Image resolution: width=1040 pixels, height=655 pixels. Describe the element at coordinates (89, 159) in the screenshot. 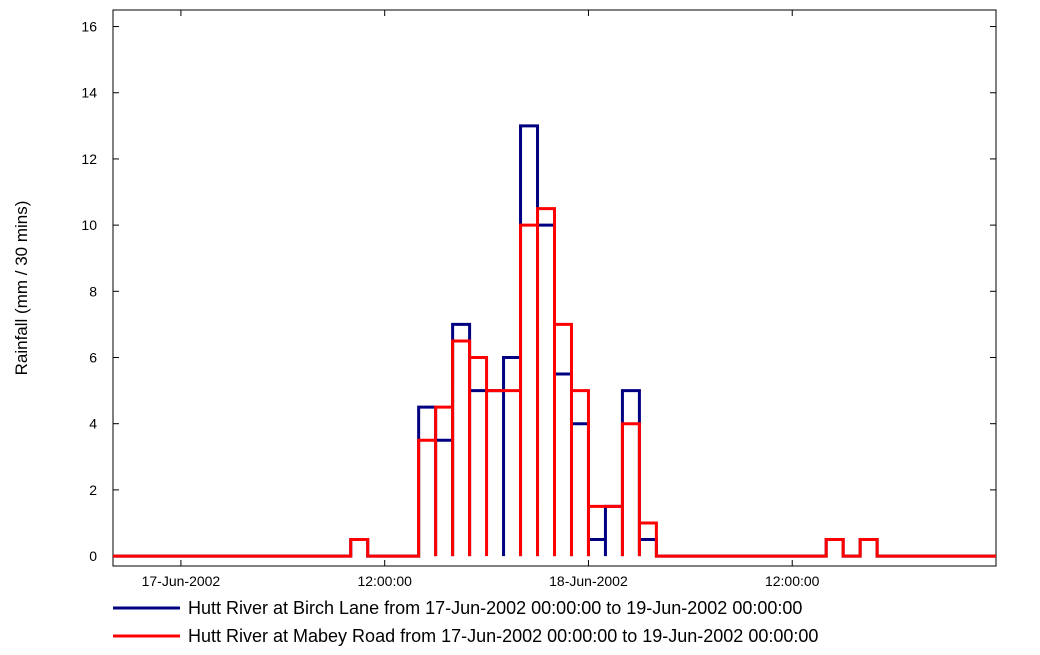

I see `y-tick-label: 12` at that location.